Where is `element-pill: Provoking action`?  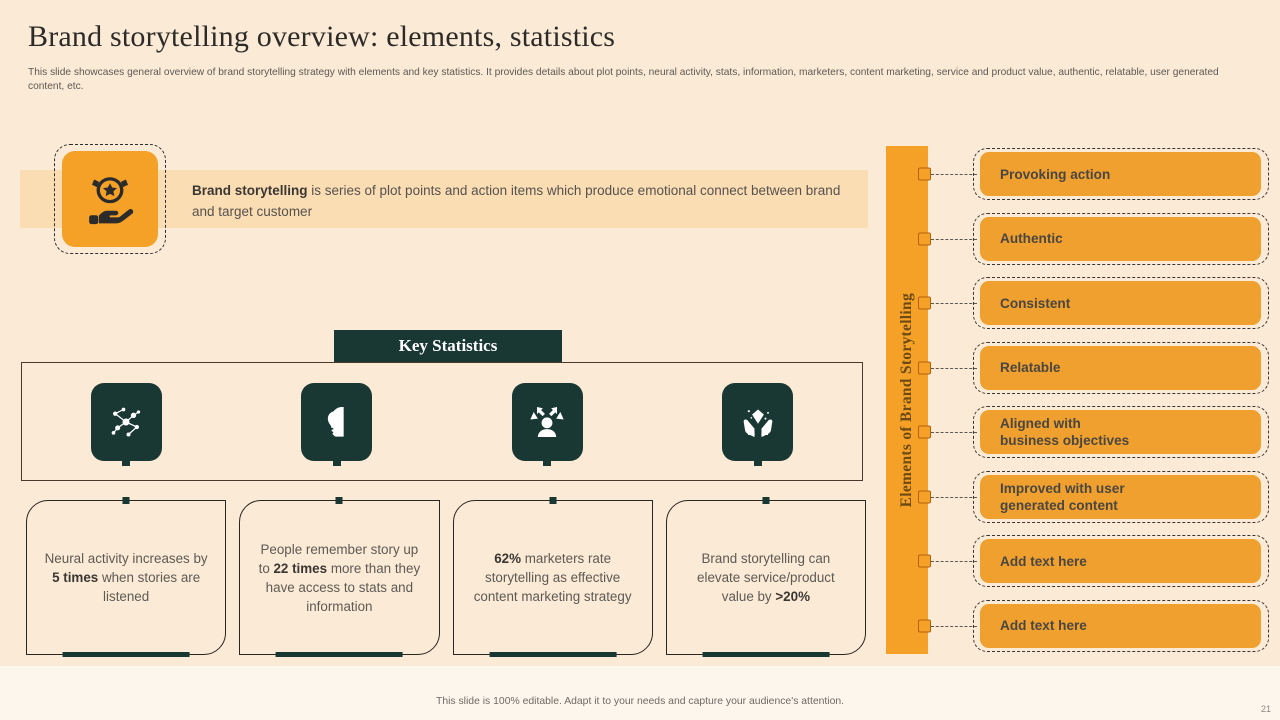
element-pill: Provoking action is located at coordinates (1120, 174).